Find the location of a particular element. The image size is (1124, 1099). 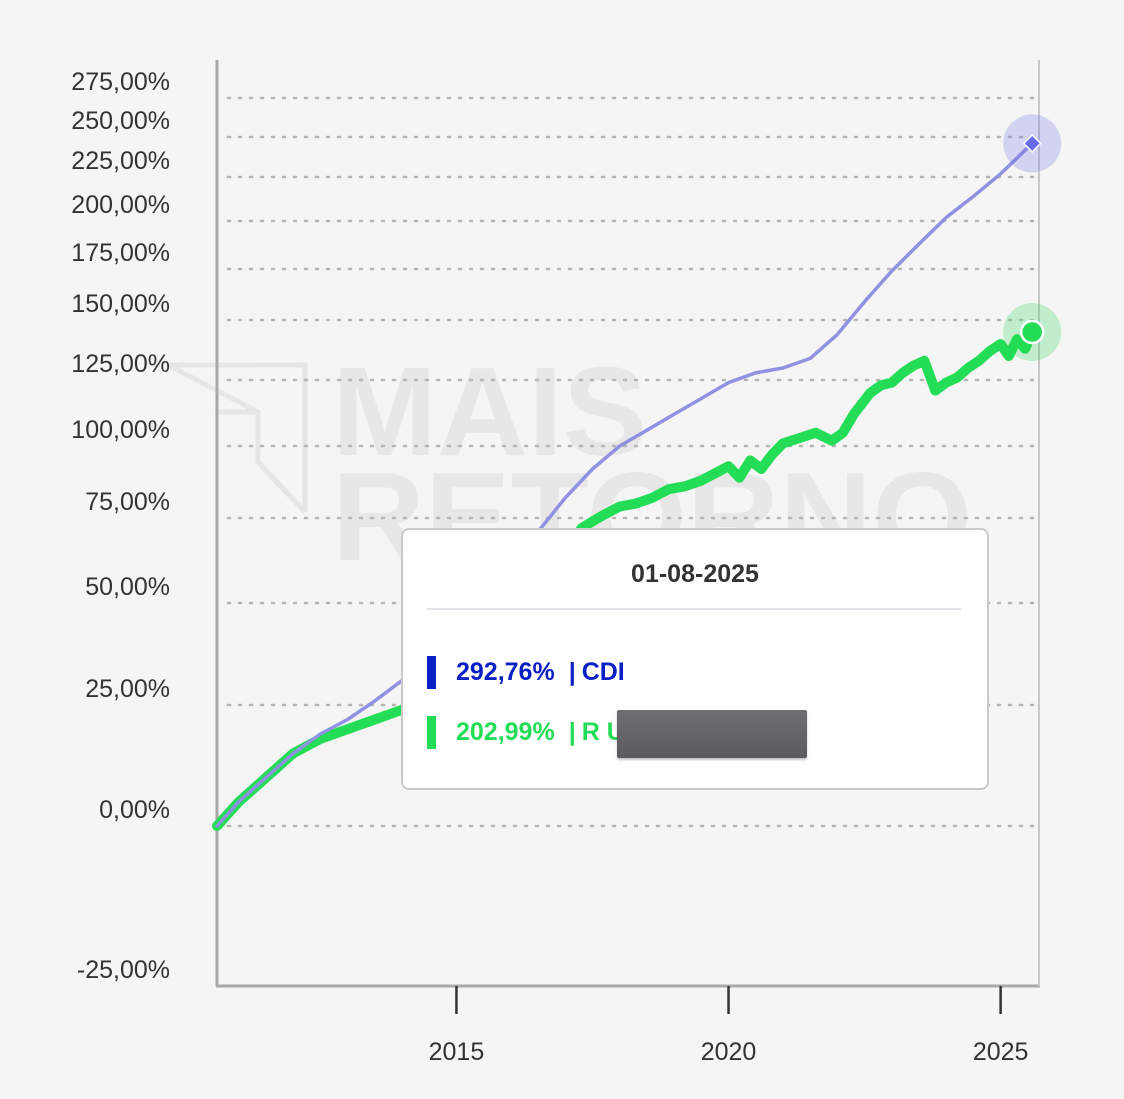

tooltip-row-cdi: 292,76% | CDI is located at coordinates (698, 672).